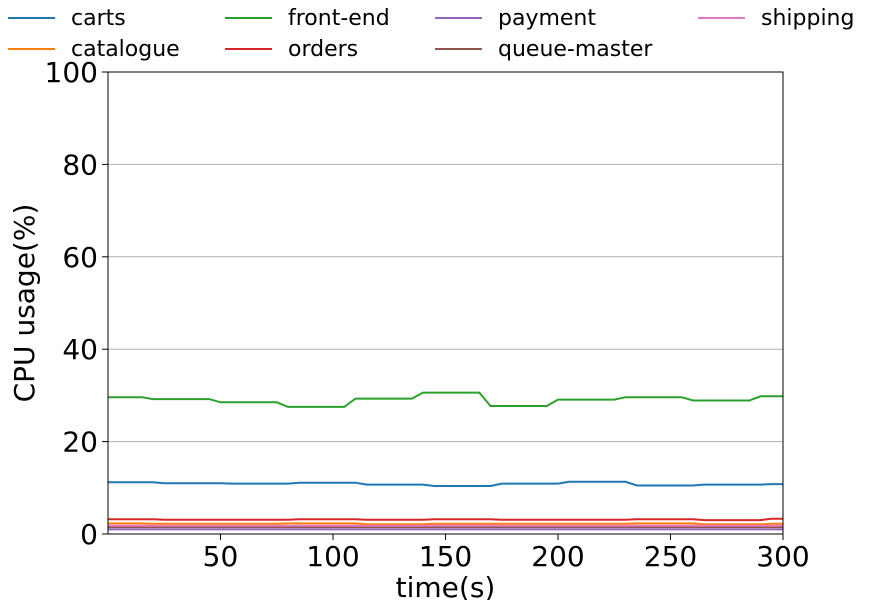 Image resolution: width=869 pixels, height=600 pixels. What do you see at coordinates (221, 556) in the screenshot?
I see `x-tick-label: 50` at bounding box center [221, 556].